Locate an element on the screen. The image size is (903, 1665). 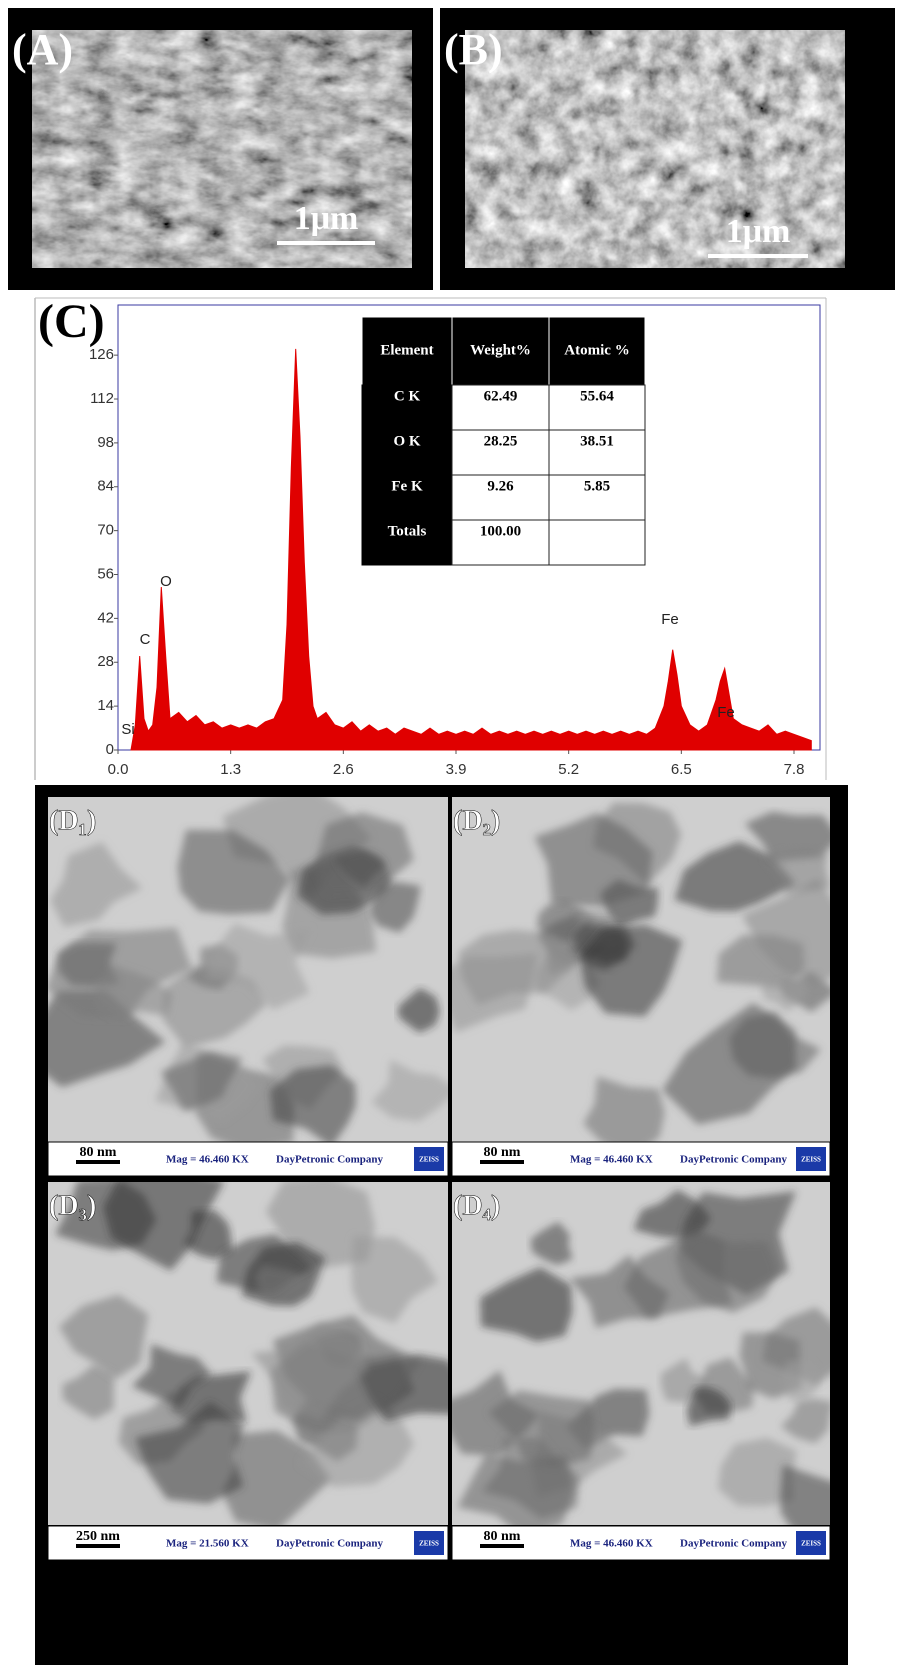
table-value: 5.85 is located at coordinates (597, 486).